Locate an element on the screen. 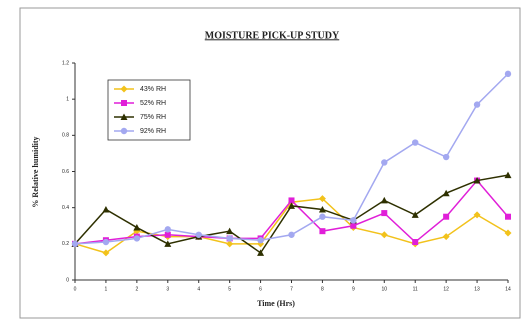 The image size is (529, 322). y-tick-label: 0.2 is located at coordinates (65, 244).